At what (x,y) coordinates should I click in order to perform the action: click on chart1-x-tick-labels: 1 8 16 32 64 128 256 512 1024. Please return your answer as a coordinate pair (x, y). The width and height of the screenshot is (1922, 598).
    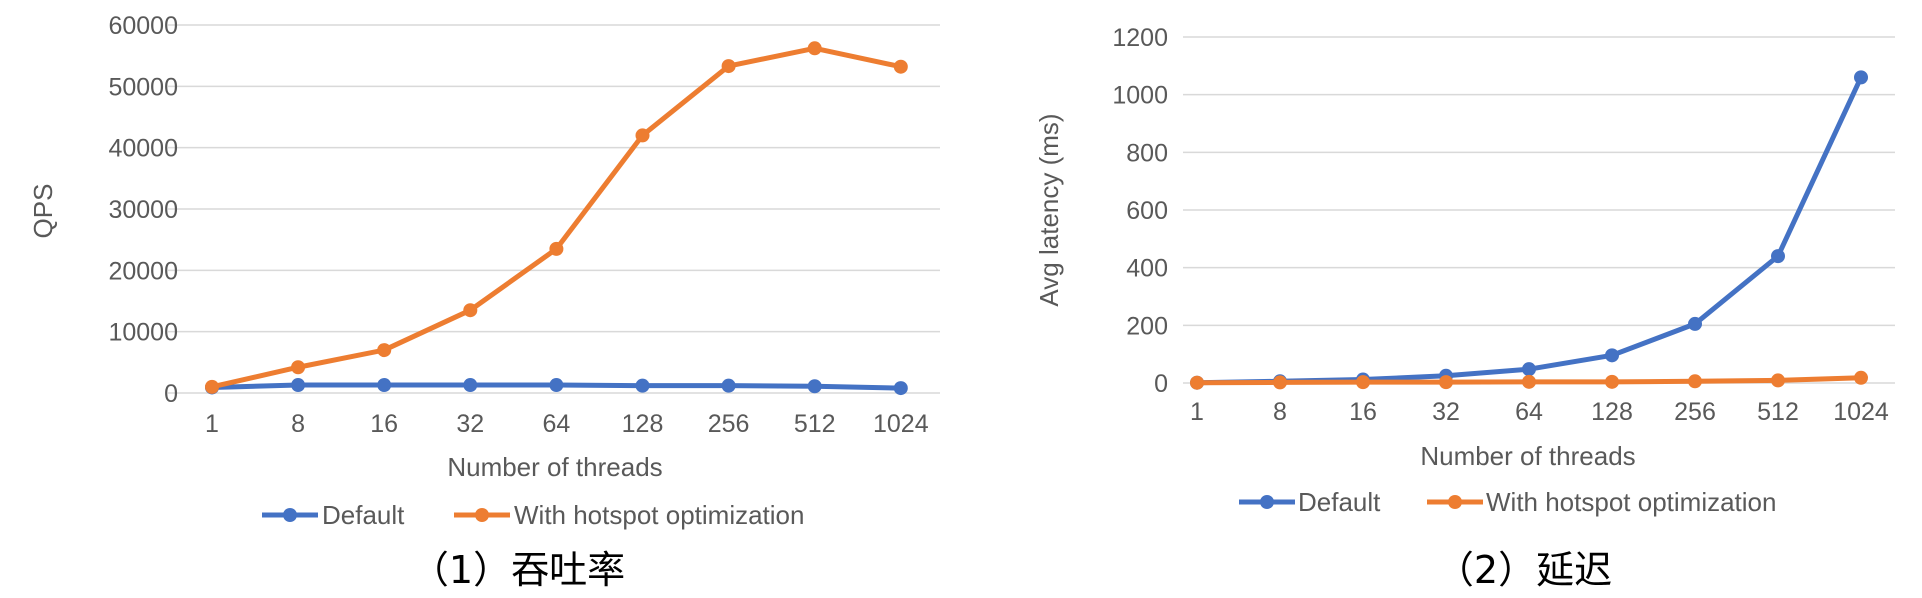
    Looking at the image, I should click on (567, 424).